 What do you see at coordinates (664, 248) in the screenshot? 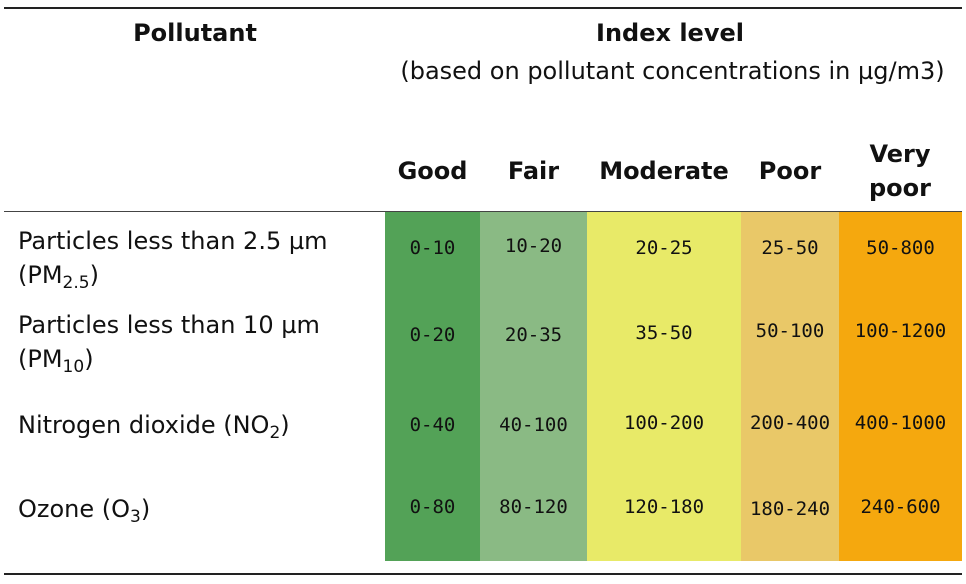
I see `cell-pm25-moderate: 20-25` at bounding box center [664, 248].